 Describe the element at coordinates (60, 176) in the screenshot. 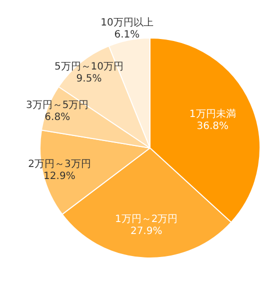

I see `data-label: 12.9%` at that location.